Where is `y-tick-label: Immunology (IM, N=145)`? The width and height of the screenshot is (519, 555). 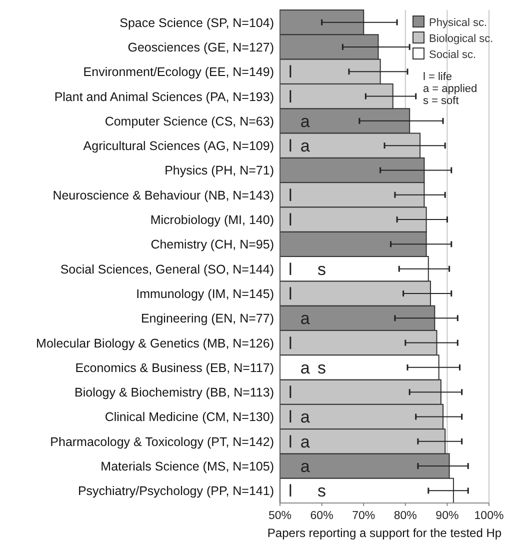
y-tick-label: Immunology (IM, N=145) is located at coordinates (205, 293).